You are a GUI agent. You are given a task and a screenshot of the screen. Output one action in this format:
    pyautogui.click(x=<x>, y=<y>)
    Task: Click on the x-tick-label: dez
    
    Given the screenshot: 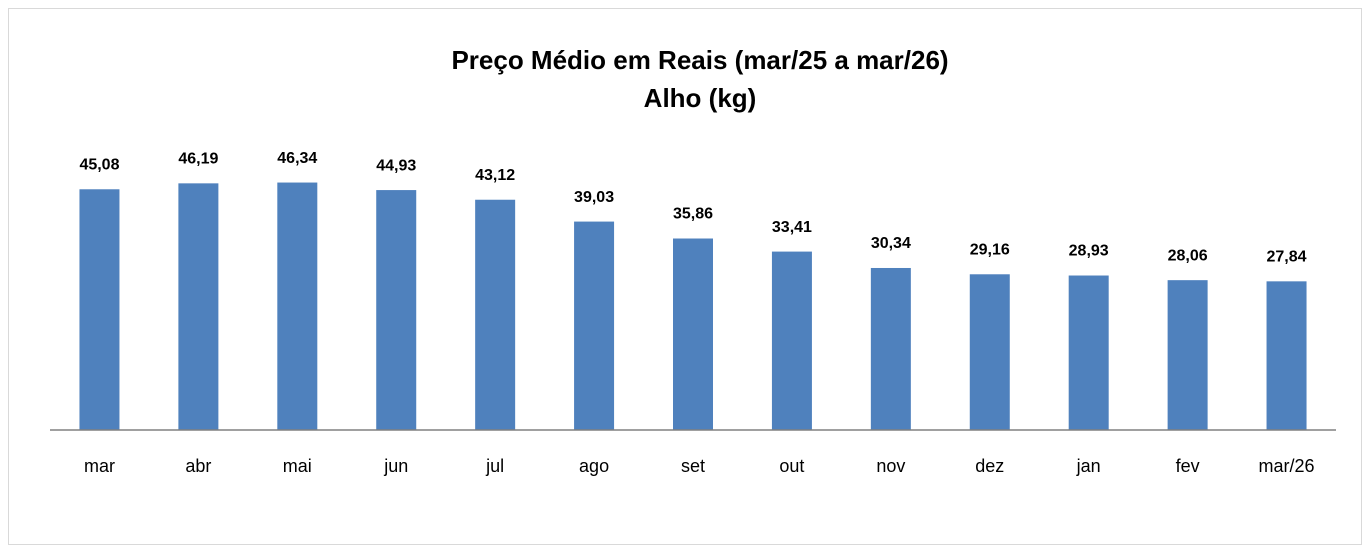 What is the action you would take?
    pyautogui.click(x=989, y=466)
    